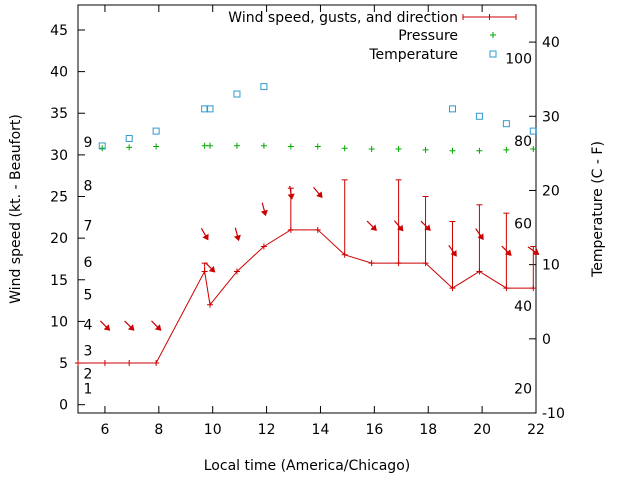 This screenshot has height=480, width=640. I want to click on x-tick-label: 8, so click(158, 430).